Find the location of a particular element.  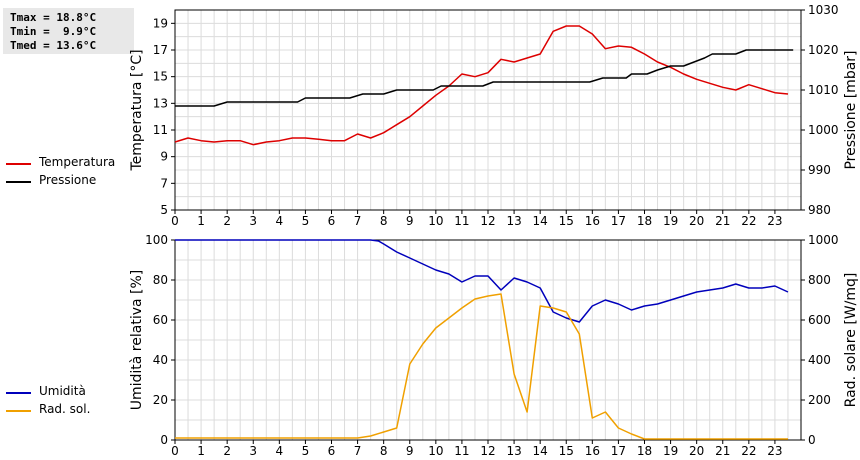

chart1-left-tick-label: 9 is located at coordinates (164, 157).